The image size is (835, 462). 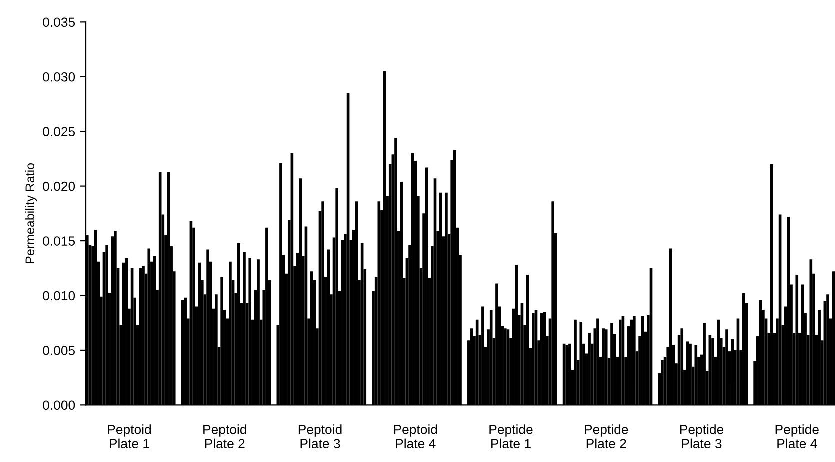 What do you see at coordinates (225, 436) in the screenshot?
I see `x-tick-label: Peptoid Plate 2` at bounding box center [225, 436].